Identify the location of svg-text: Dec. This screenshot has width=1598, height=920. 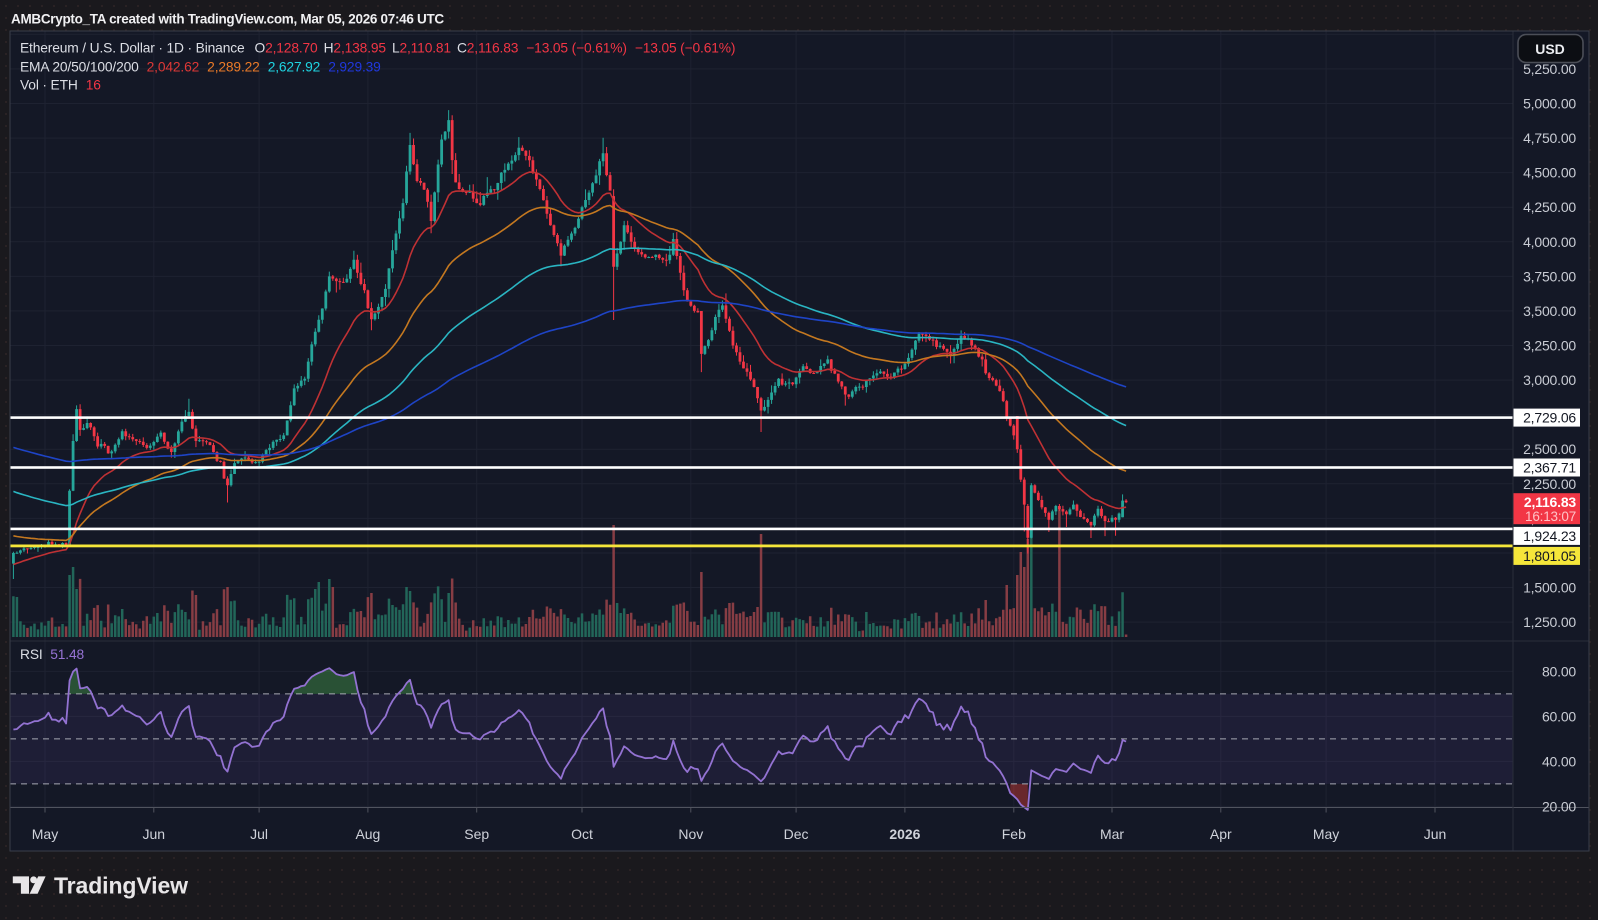
(796, 834).